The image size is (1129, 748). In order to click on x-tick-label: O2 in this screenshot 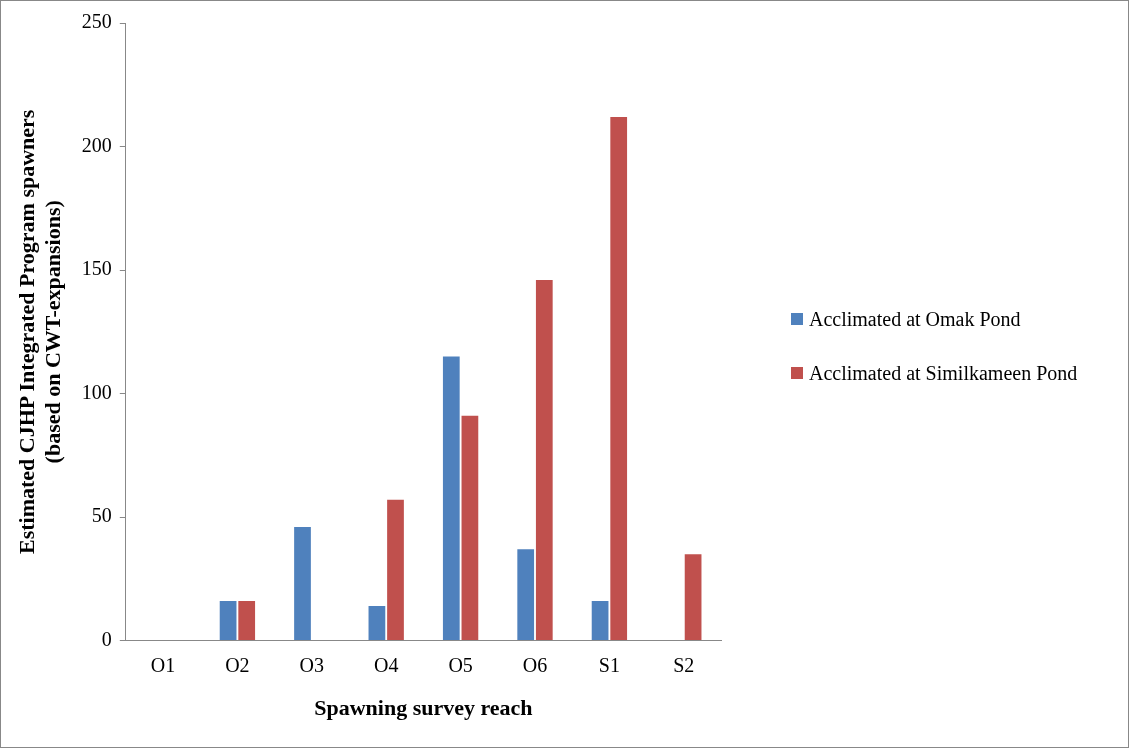, I will do `click(237, 664)`.